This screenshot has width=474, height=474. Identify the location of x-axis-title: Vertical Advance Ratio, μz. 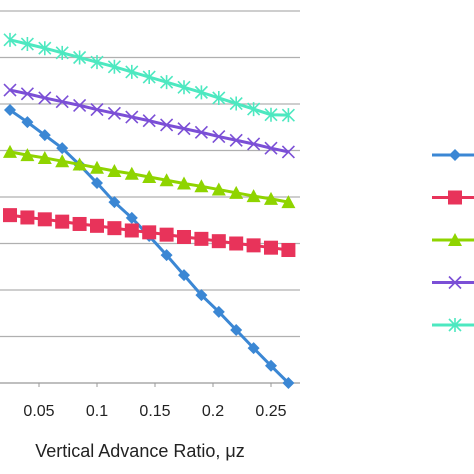
(139, 451).